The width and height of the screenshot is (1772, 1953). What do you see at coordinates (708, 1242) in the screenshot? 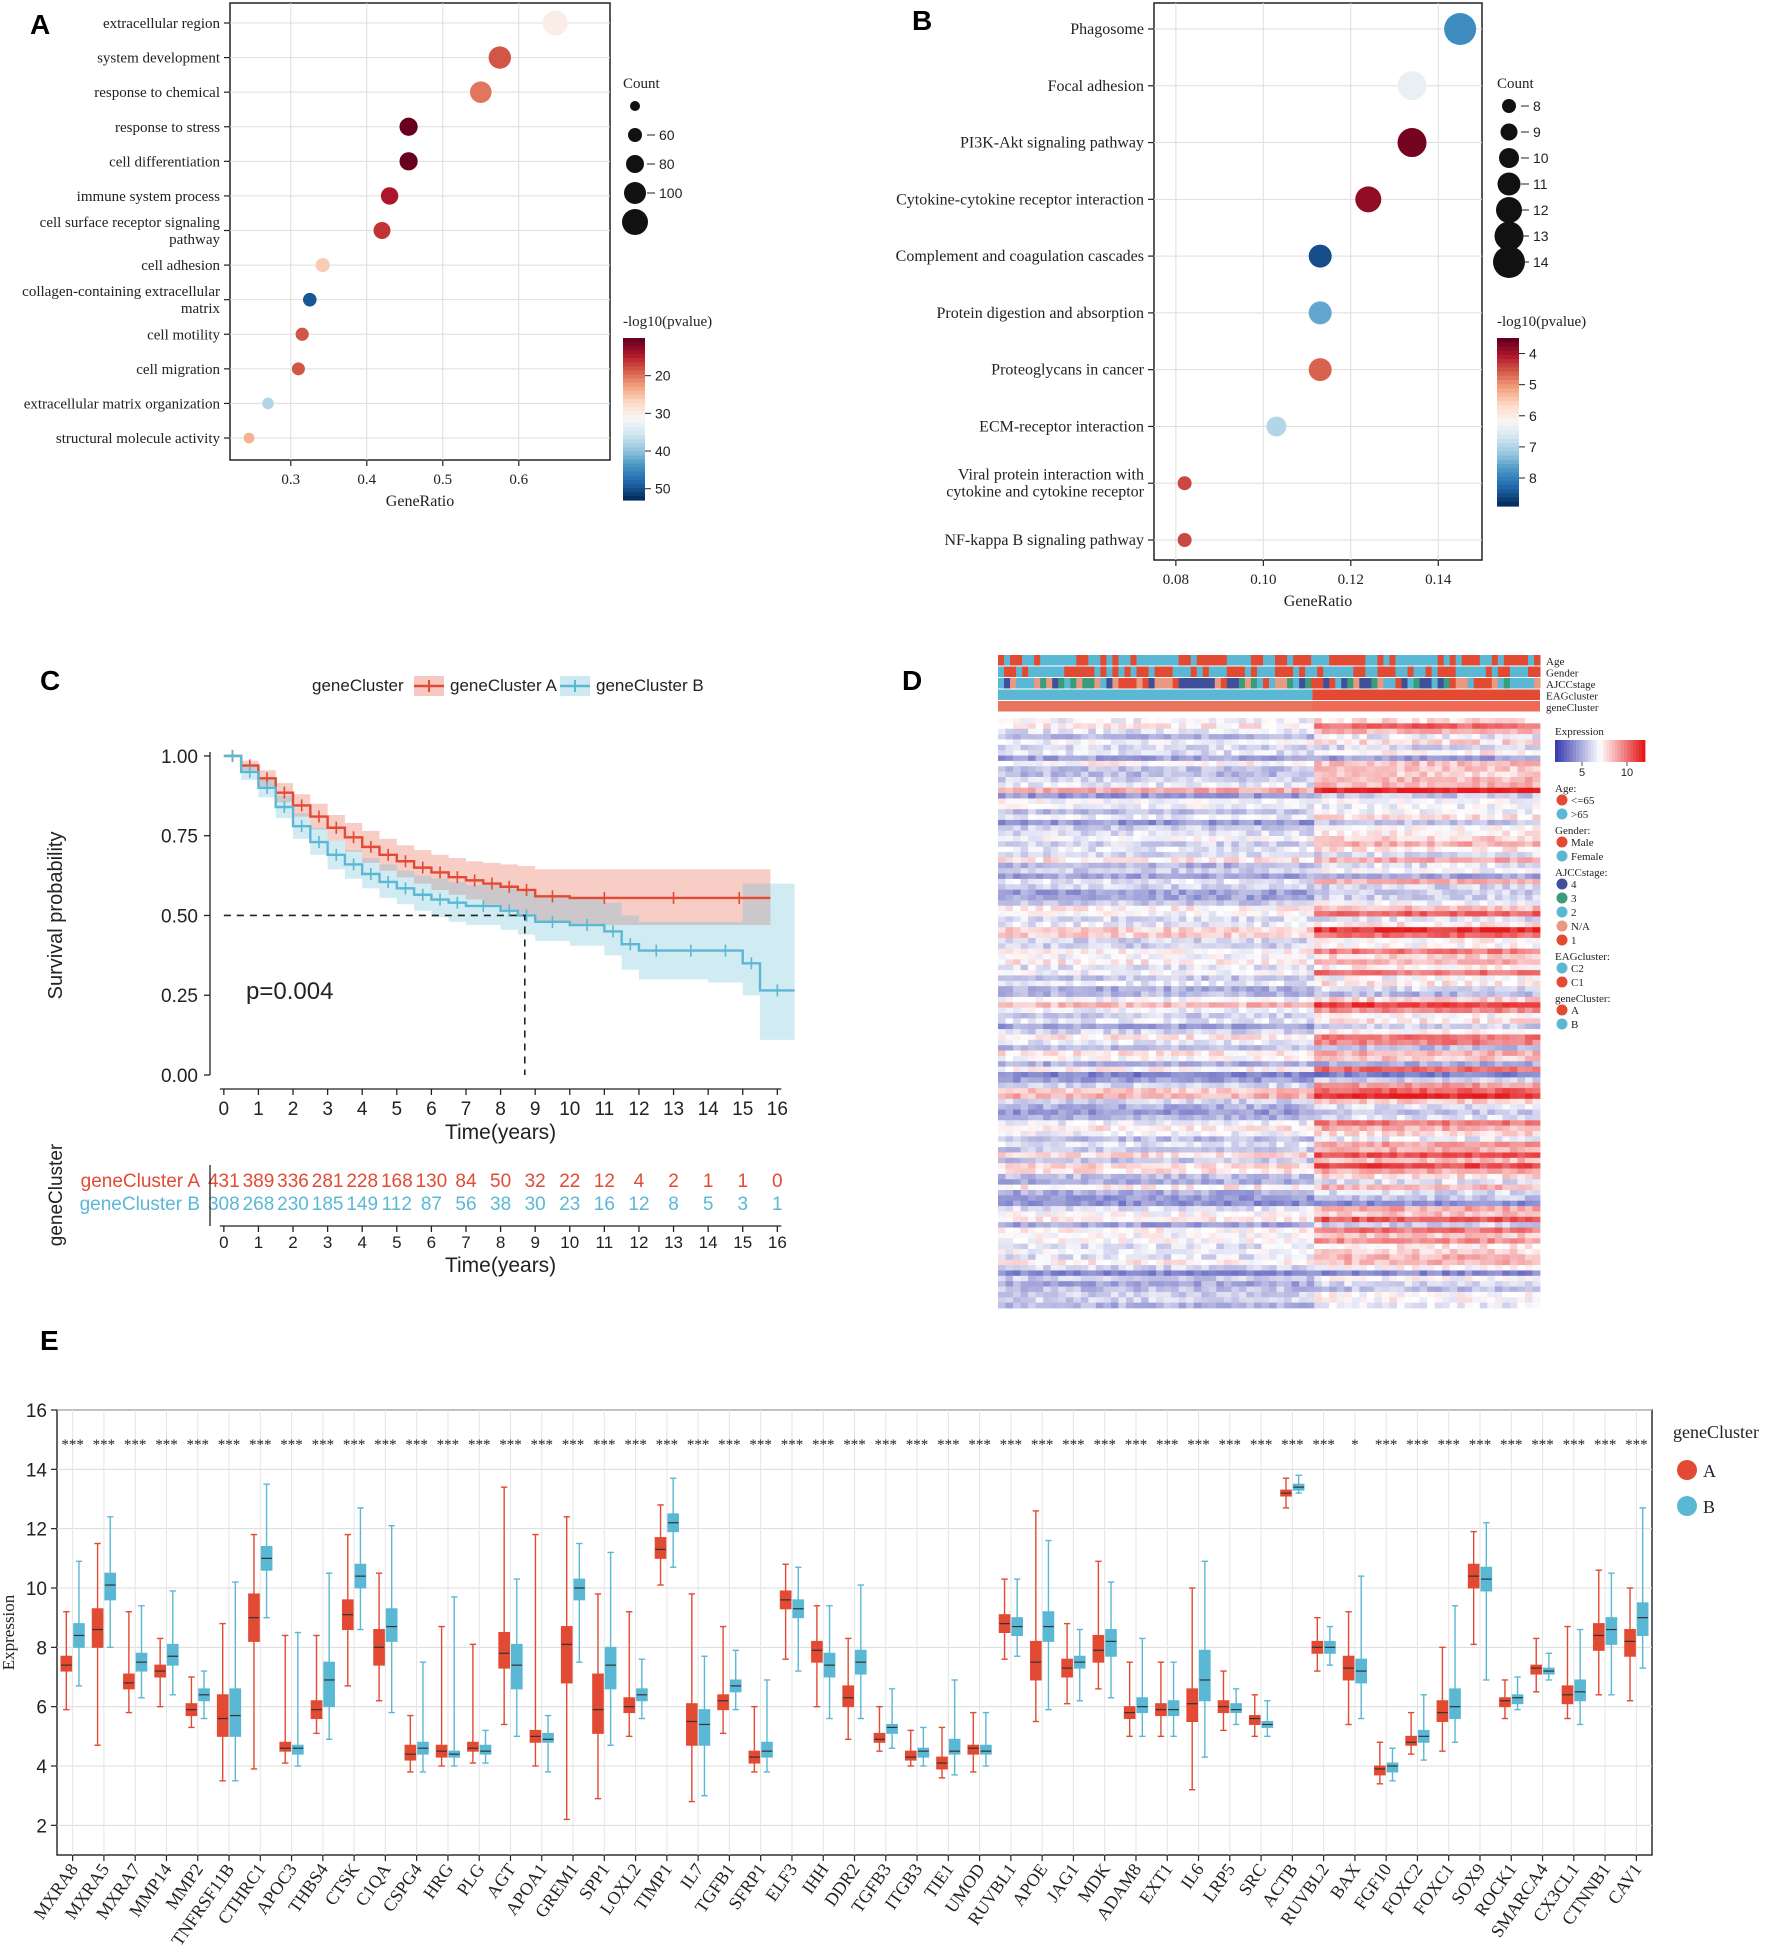
I see `risk-table-x-tick-label: 14` at bounding box center [708, 1242].